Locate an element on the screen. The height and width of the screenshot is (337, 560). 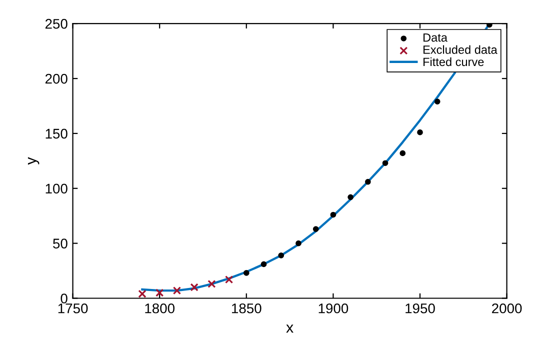
x-tick-label: 1850 is located at coordinates (247, 308).